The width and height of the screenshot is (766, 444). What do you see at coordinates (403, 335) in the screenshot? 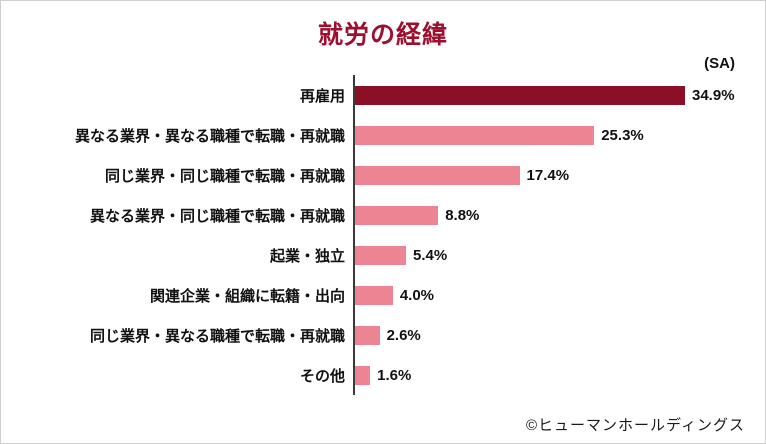
I see `value-label: 2.6%` at bounding box center [403, 335].